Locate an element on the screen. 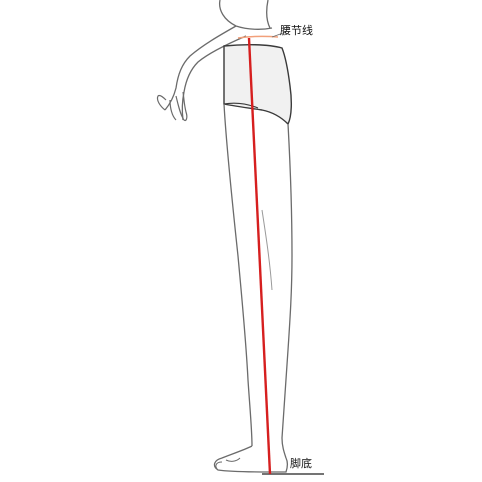 The width and height of the screenshot is (482, 482). torso-back-outline is located at coordinates (268, 14).